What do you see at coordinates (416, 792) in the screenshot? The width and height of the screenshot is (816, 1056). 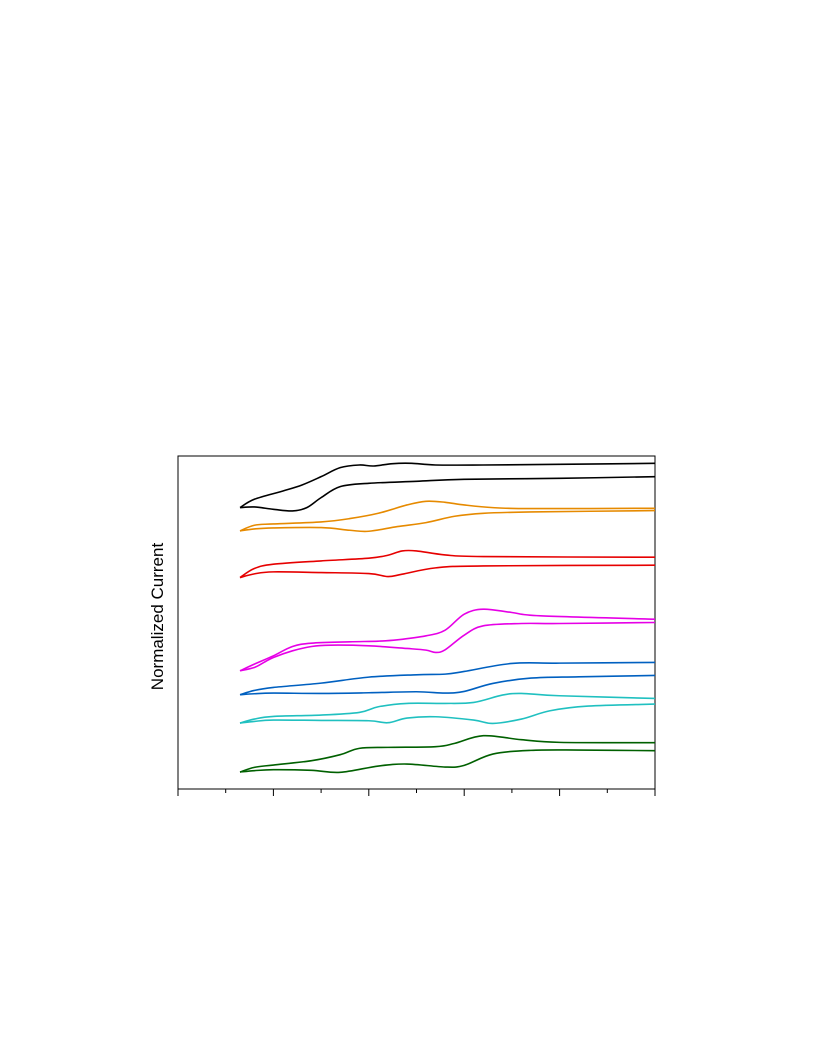 I see `x-axis-ticks` at bounding box center [416, 792].